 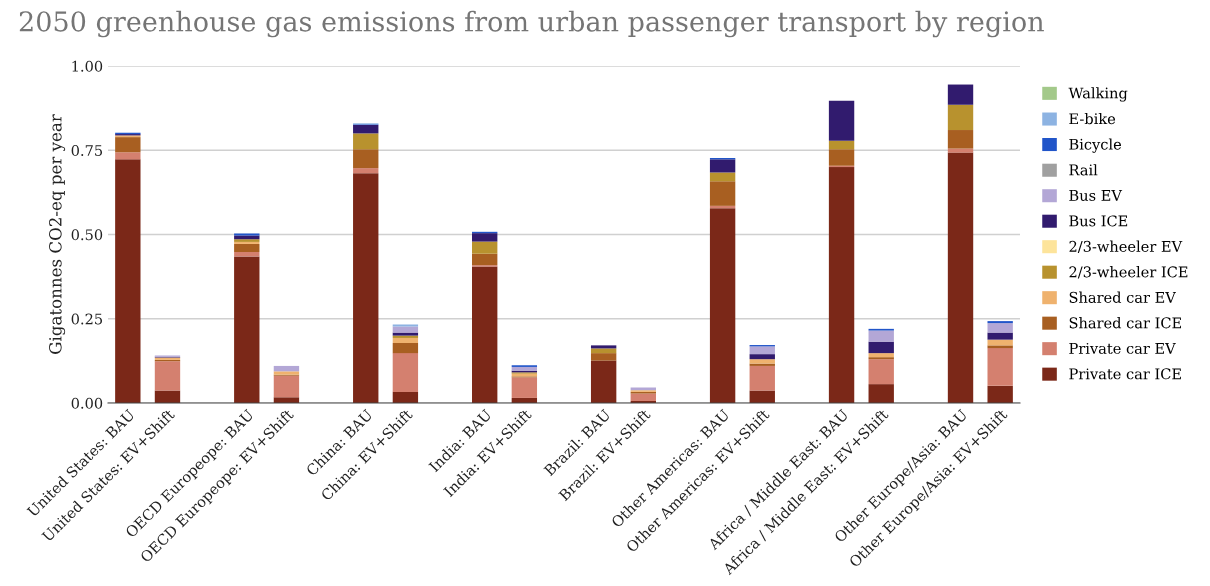 I want to click on legend-label: Bicycle, so click(x=1095, y=145).